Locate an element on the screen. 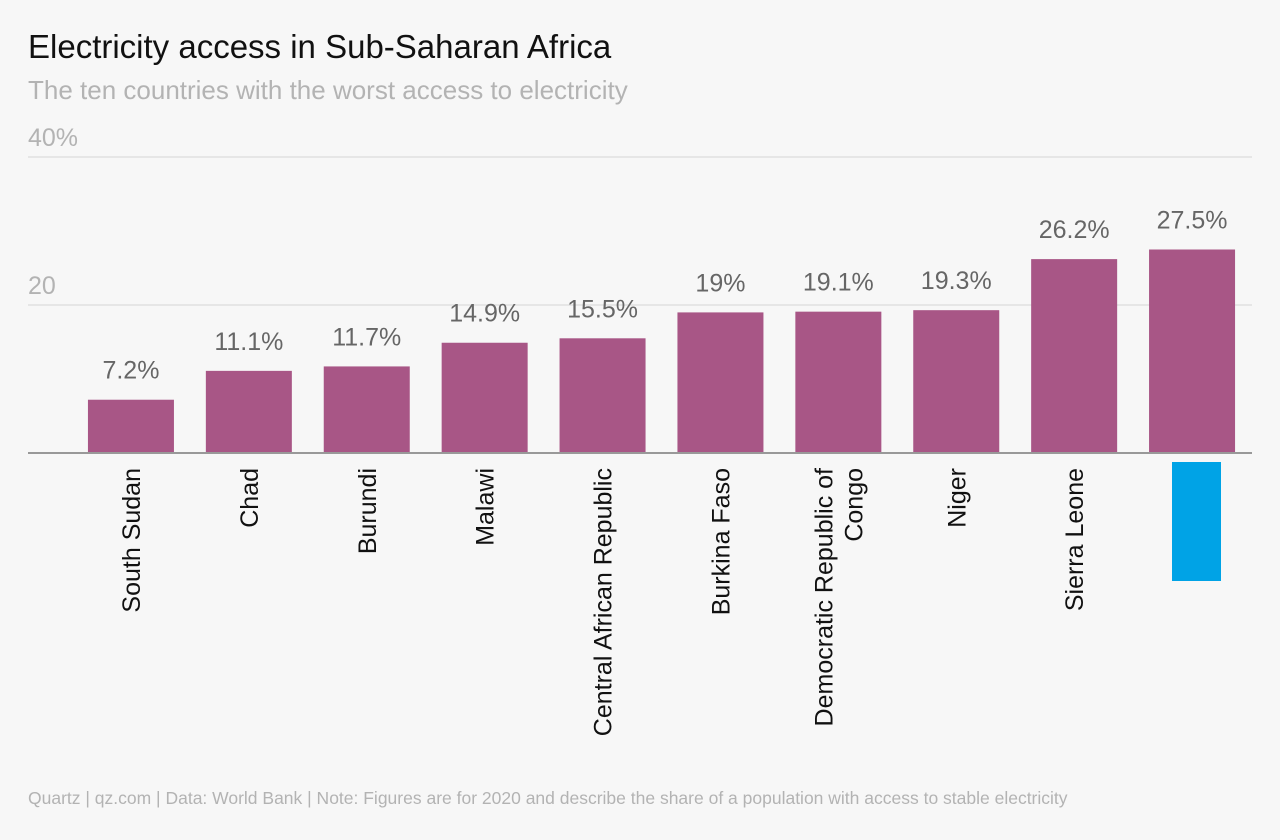  highlight-marker is located at coordinates (1196, 521).